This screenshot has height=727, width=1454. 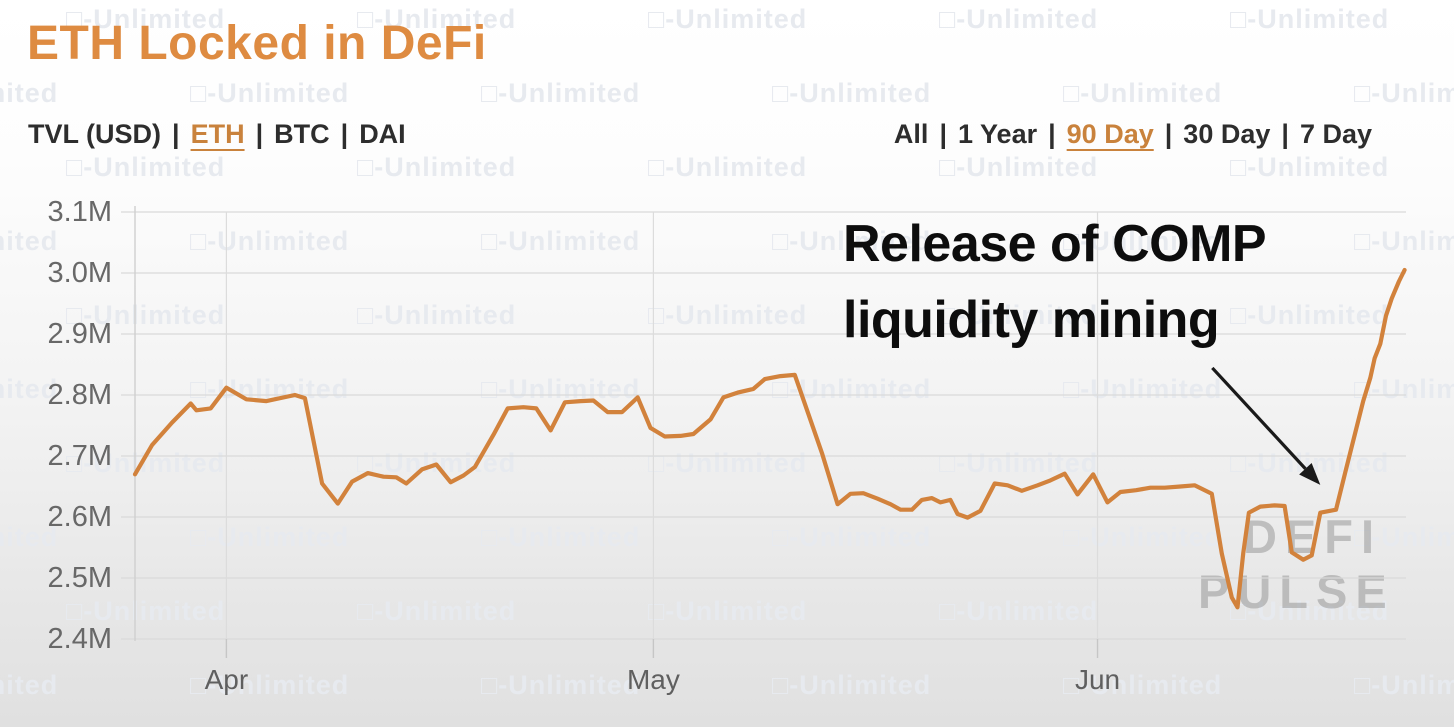 What do you see at coordinates (1227, 134) in the screenshot?
I see `filter-range-30-day: 30 Day` at bounding box center [1227, 134].